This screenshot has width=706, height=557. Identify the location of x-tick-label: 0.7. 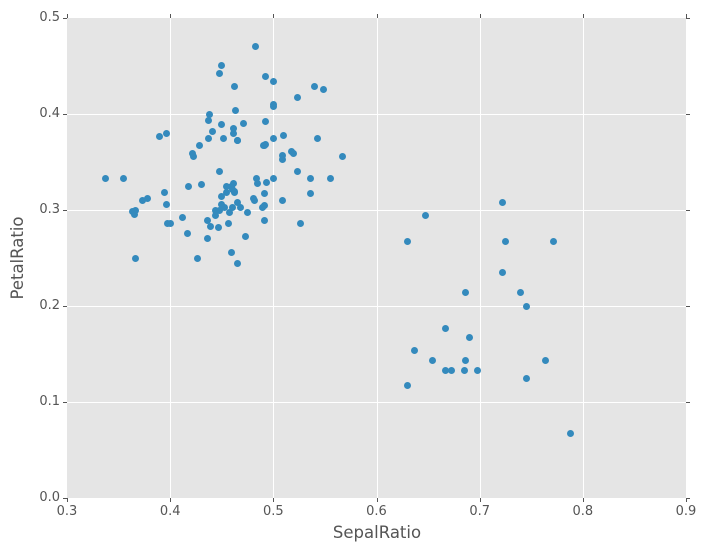
(479, 511).